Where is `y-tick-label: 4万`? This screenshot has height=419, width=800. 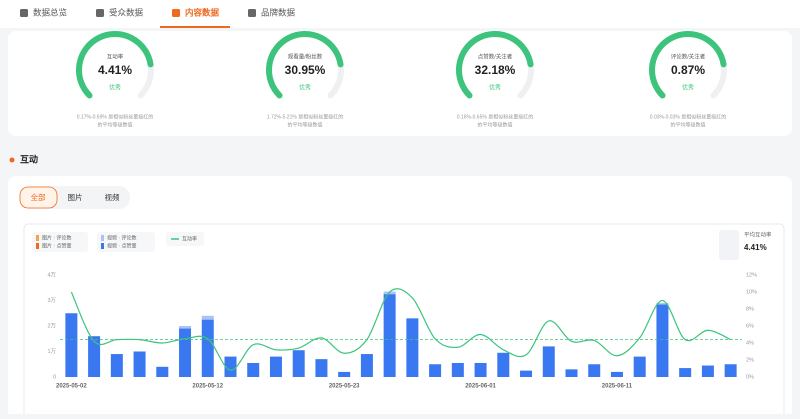
y-tick-label: 4万 is located at coordinates (51, 274).